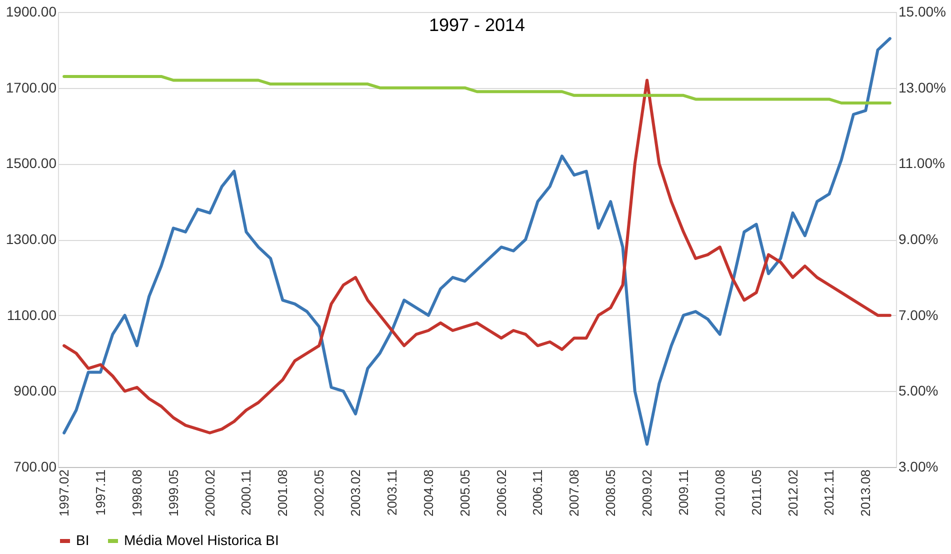  Describe the element at coordinates (756, 493) in the screenshot. I see `x-tick-label: 2011.05` at that location.